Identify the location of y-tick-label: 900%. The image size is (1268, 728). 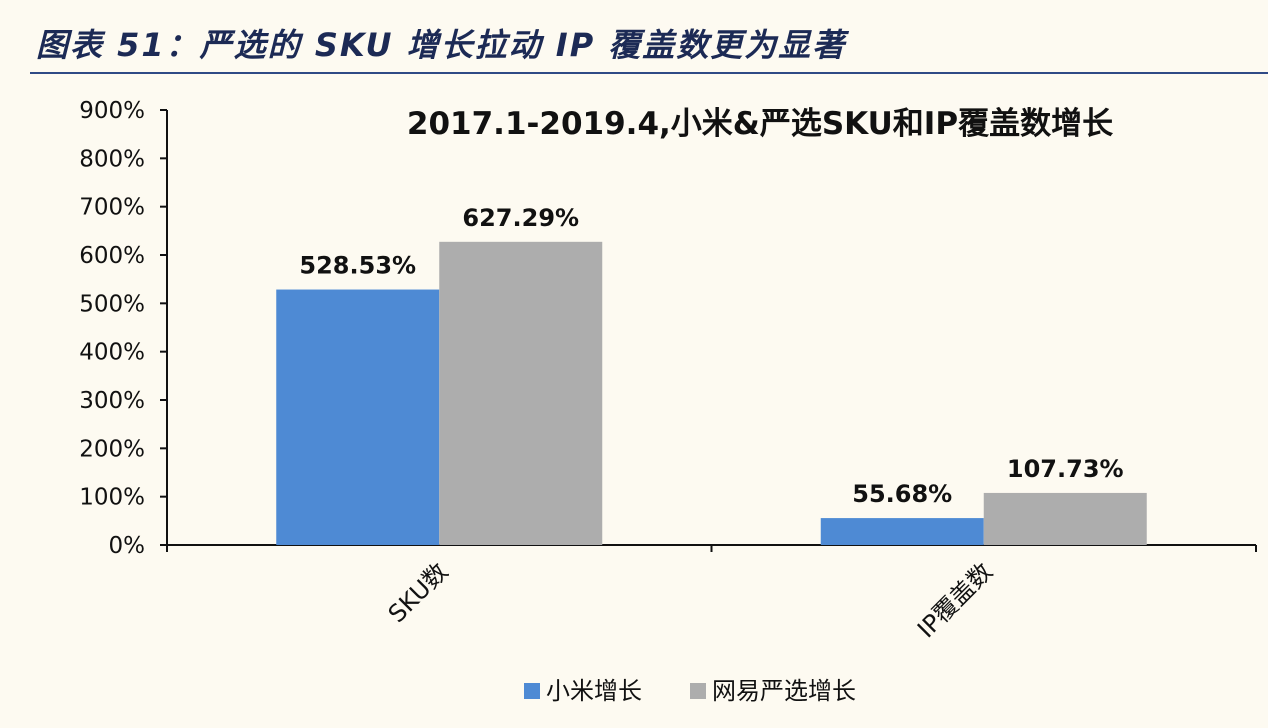
(112, 111).